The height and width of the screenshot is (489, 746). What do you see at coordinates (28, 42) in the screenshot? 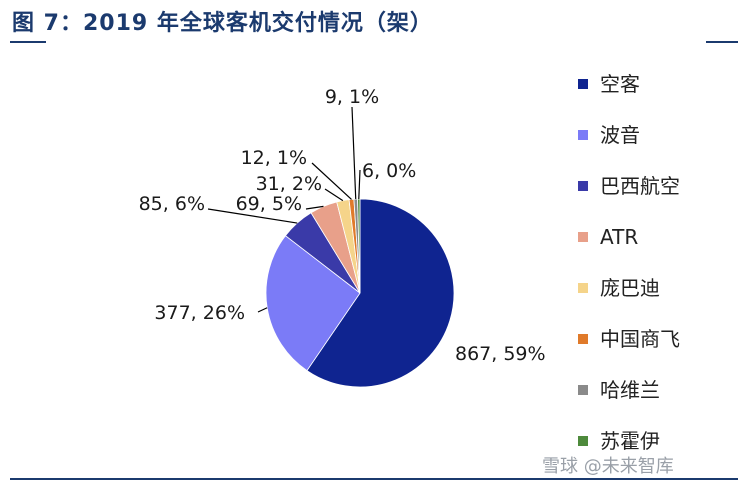
I see `title-rule-left` at bounding box center [28, 42].